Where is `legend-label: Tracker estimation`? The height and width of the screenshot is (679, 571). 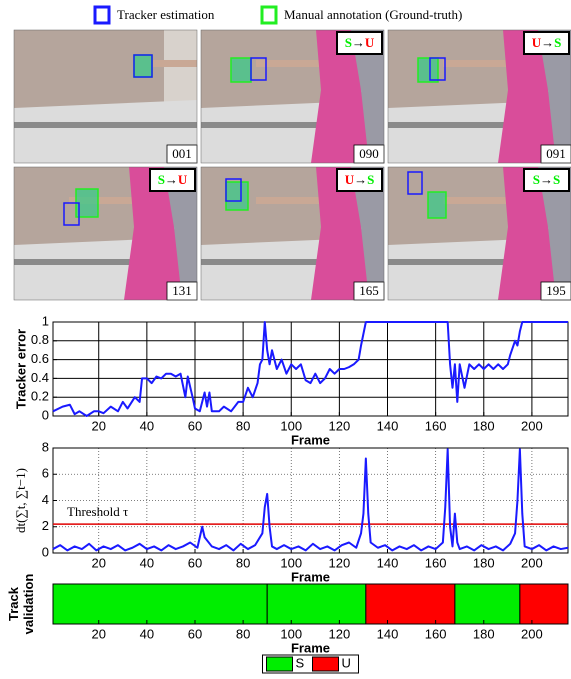 legend-label: Tracker estimation is located at coordinates (166, 14).